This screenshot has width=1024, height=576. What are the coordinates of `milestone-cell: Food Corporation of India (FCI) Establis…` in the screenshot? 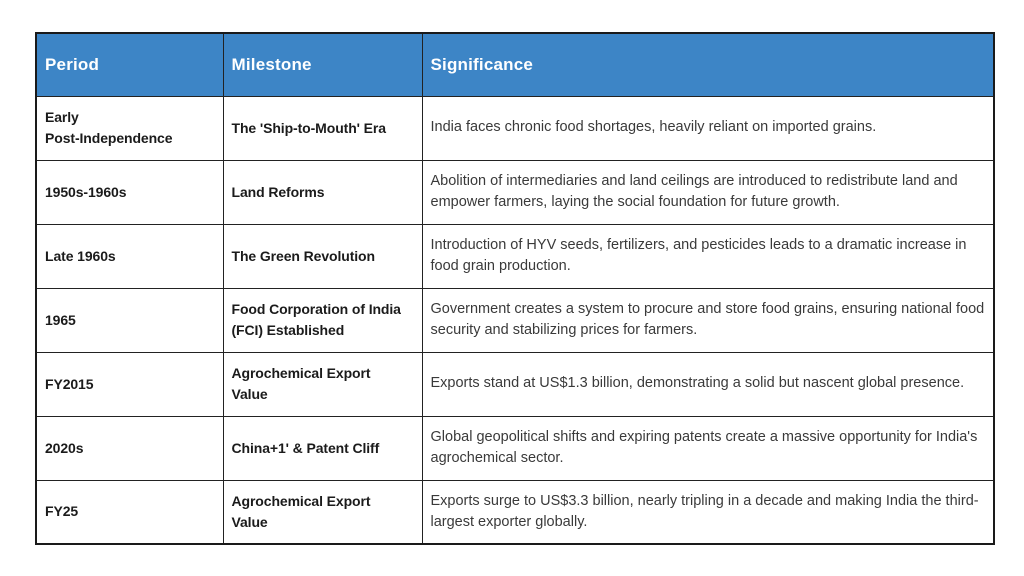 It's located at (322, 320).